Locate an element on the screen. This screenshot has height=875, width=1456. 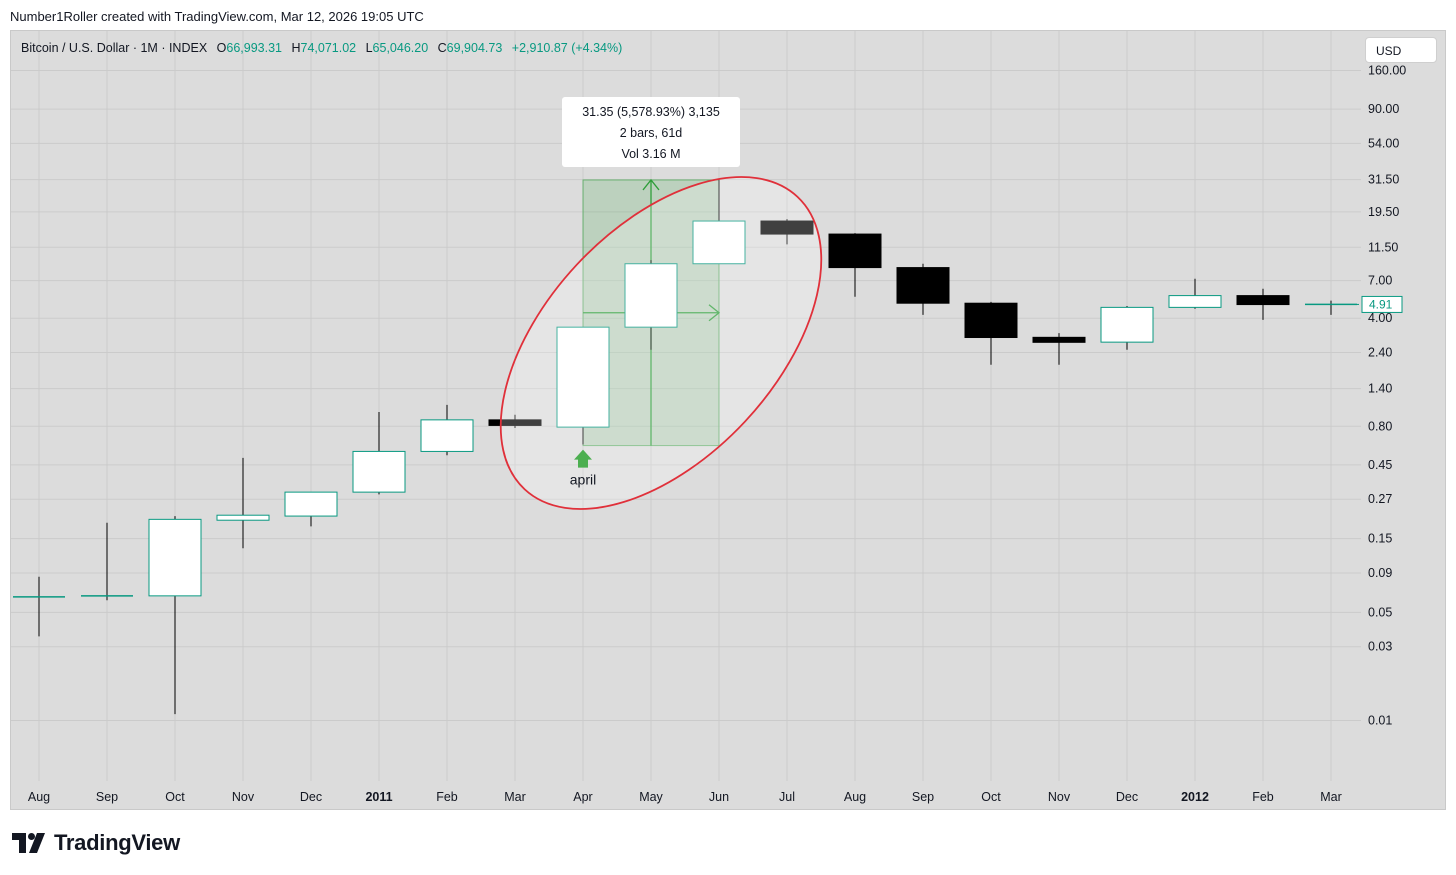
currency-button: USD is located at coordinates (1401, 50).